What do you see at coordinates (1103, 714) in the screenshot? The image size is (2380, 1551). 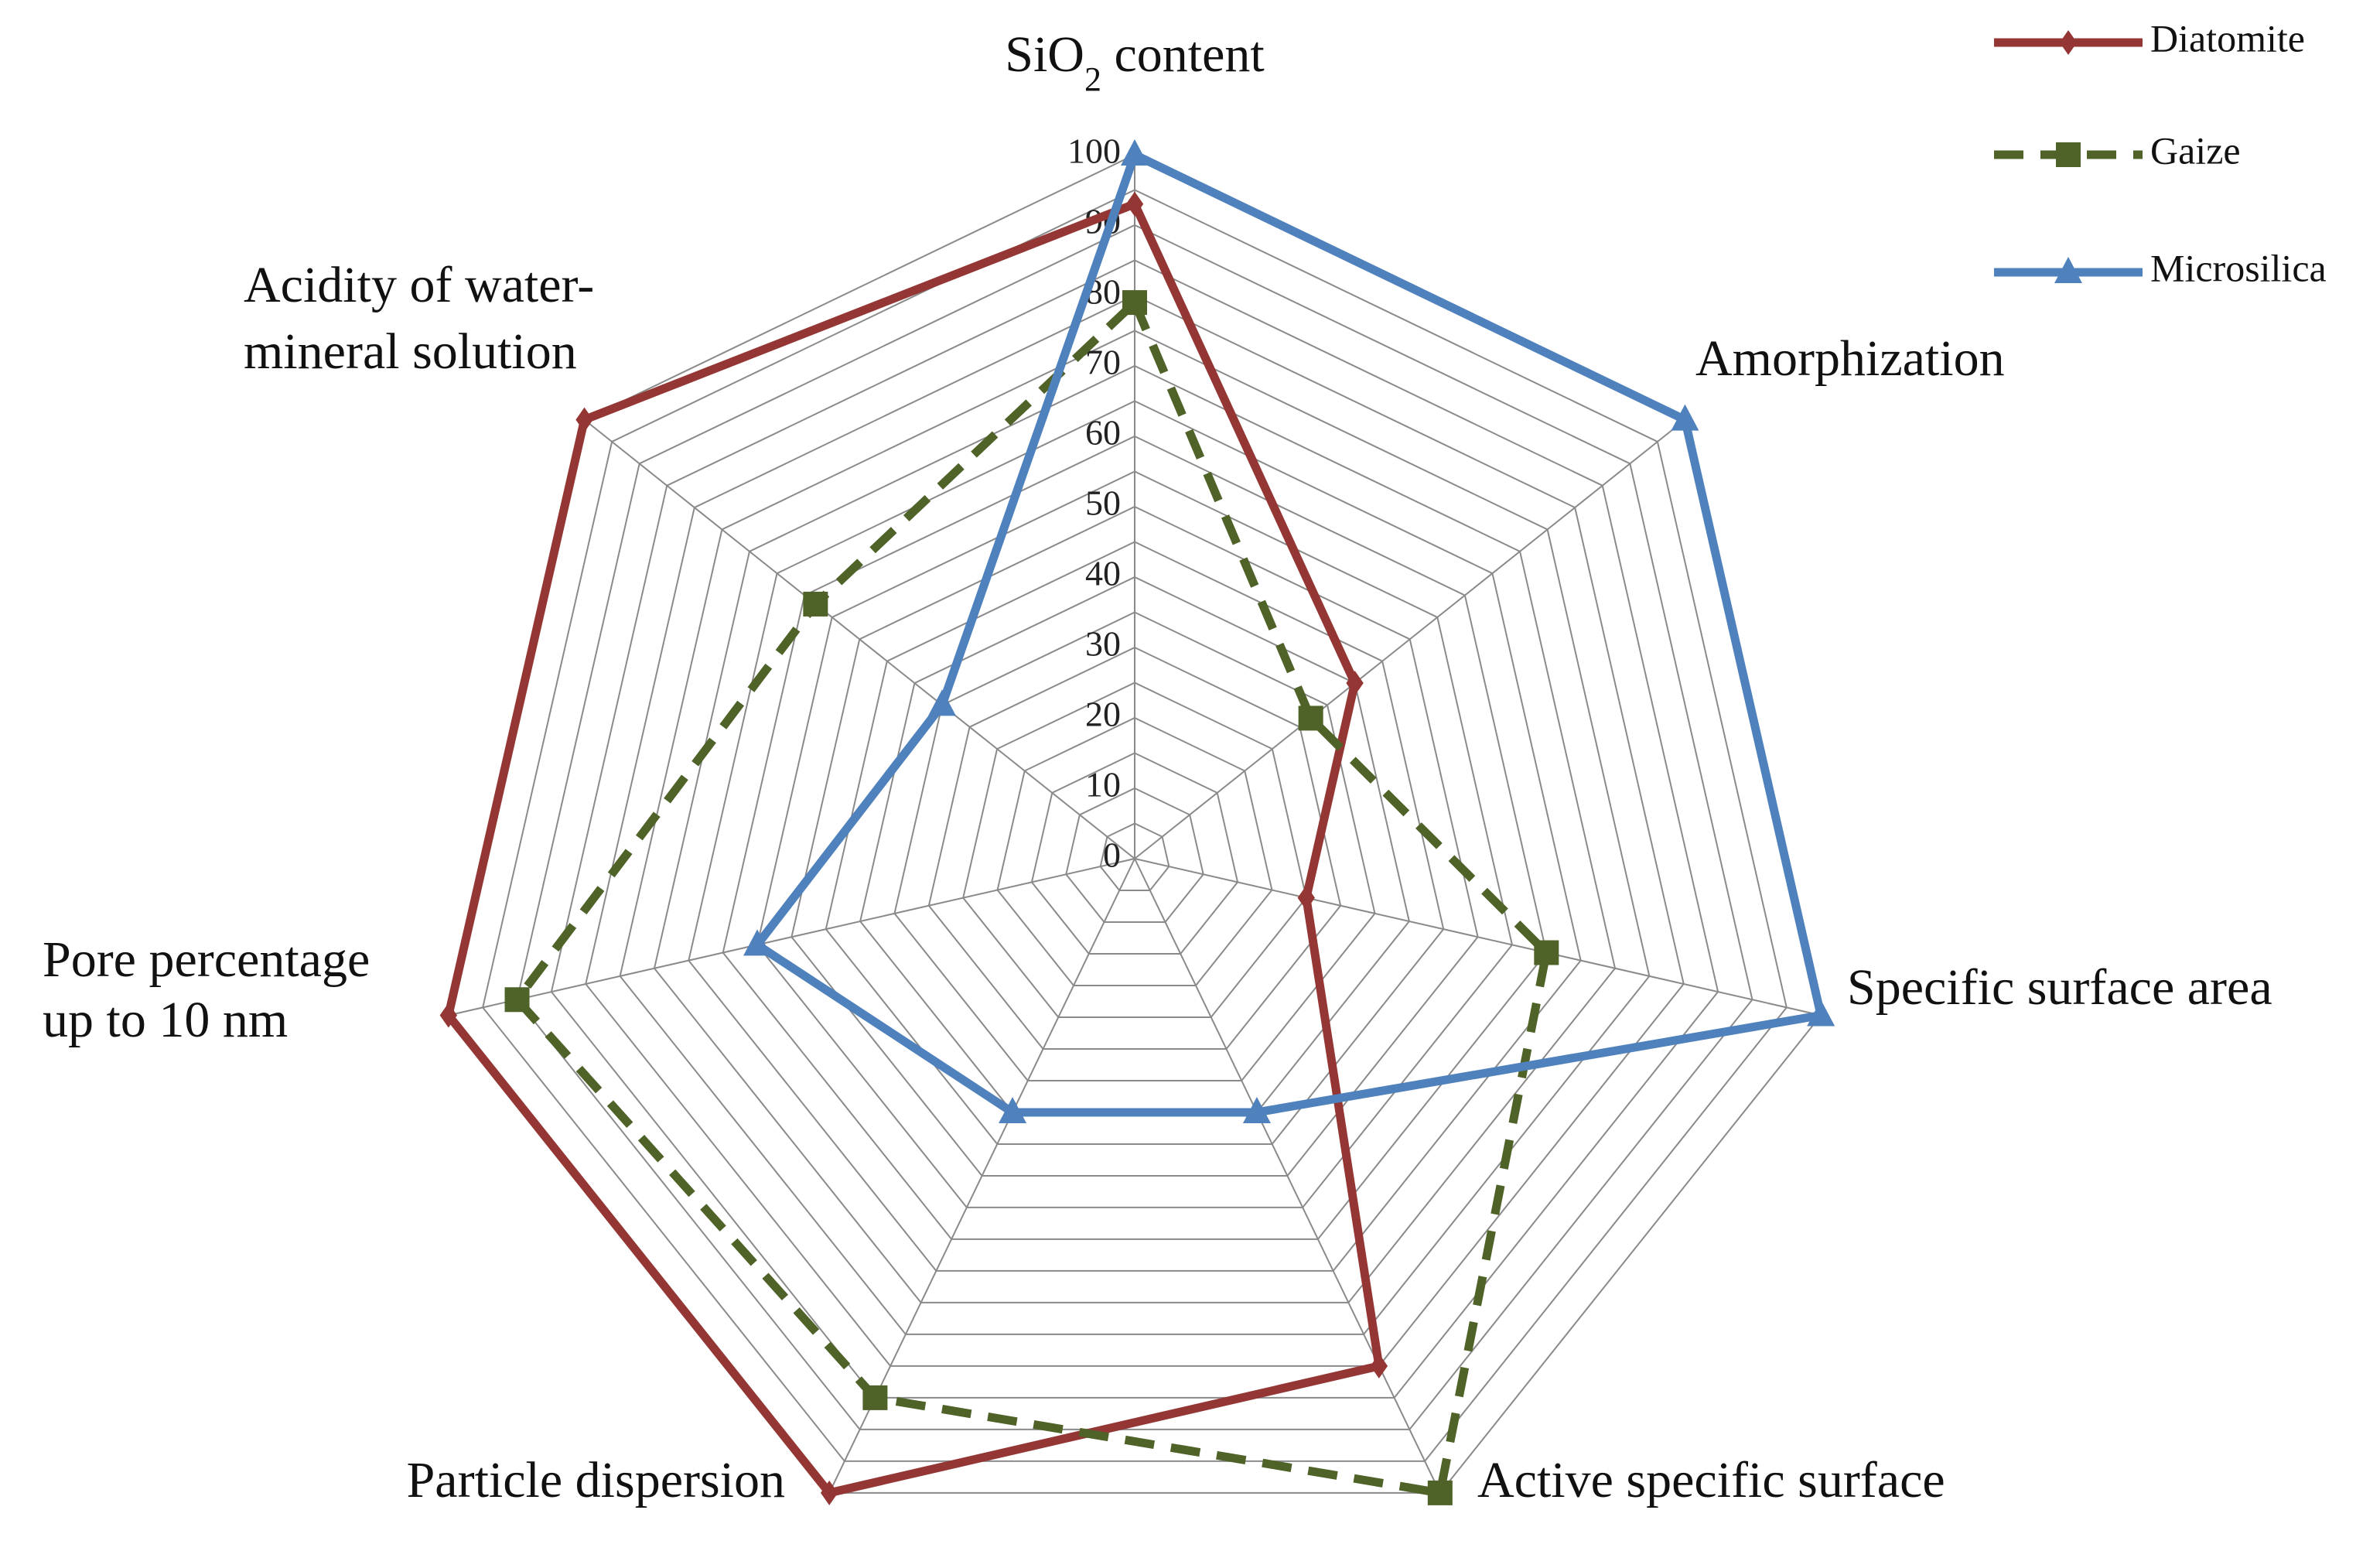 I see `tick-label: 20` at bounding box center [1103, 714].